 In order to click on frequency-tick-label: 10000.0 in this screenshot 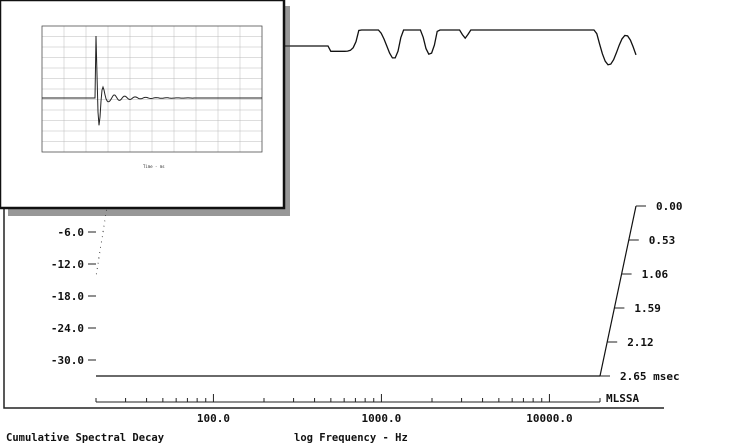, I will do `click(549, 418)`.